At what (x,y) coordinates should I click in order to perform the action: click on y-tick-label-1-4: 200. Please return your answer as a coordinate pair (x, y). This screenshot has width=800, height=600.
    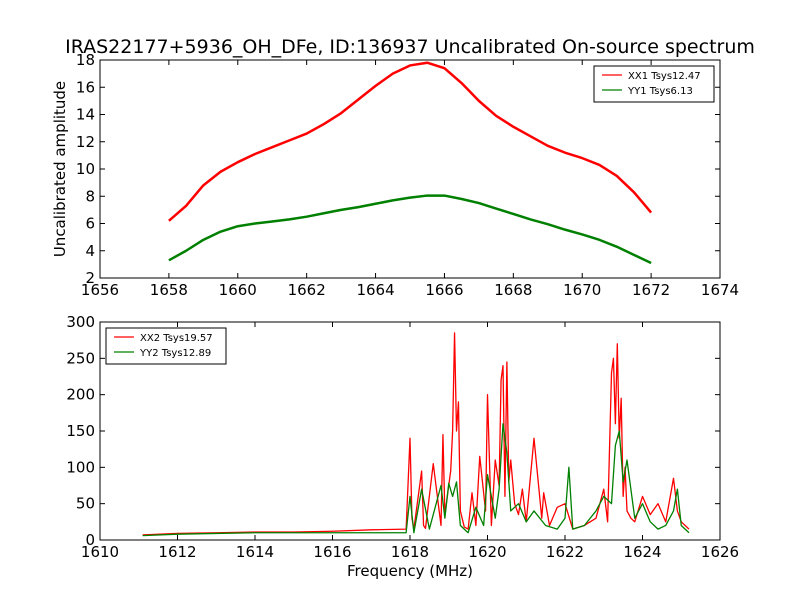
    Looking at the image, I should click on (80, 395).